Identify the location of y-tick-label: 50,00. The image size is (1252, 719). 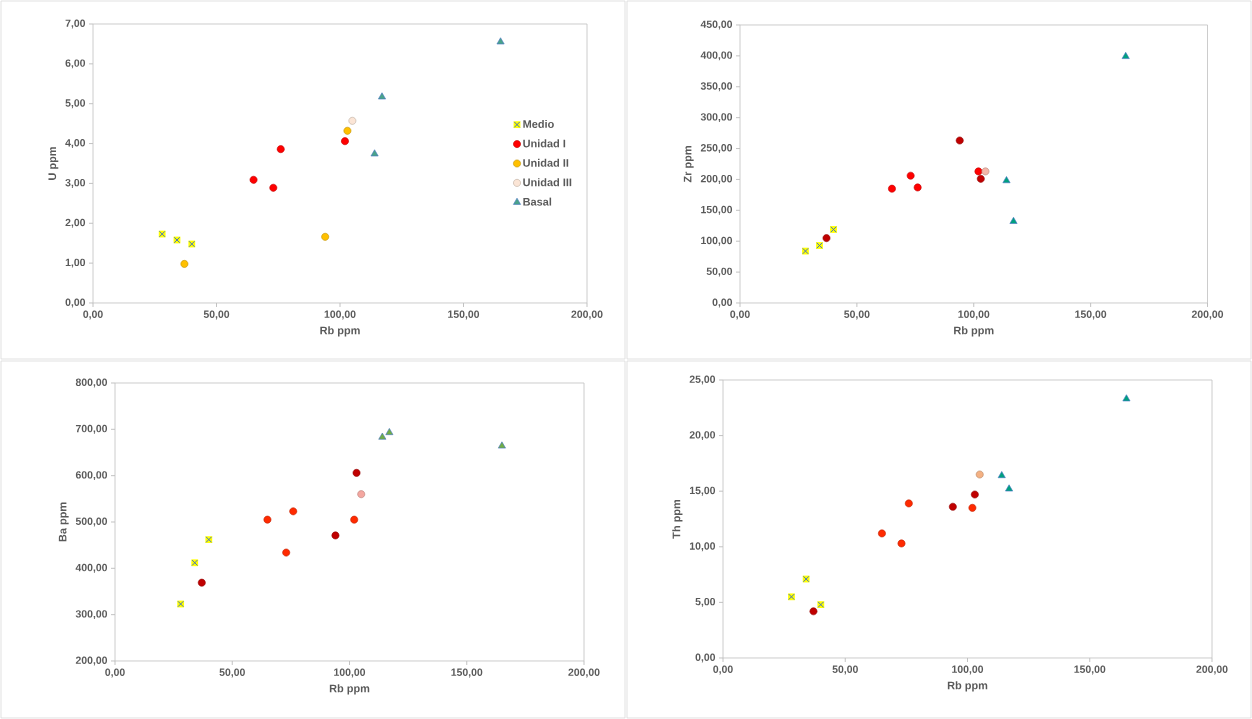
(719, 272).